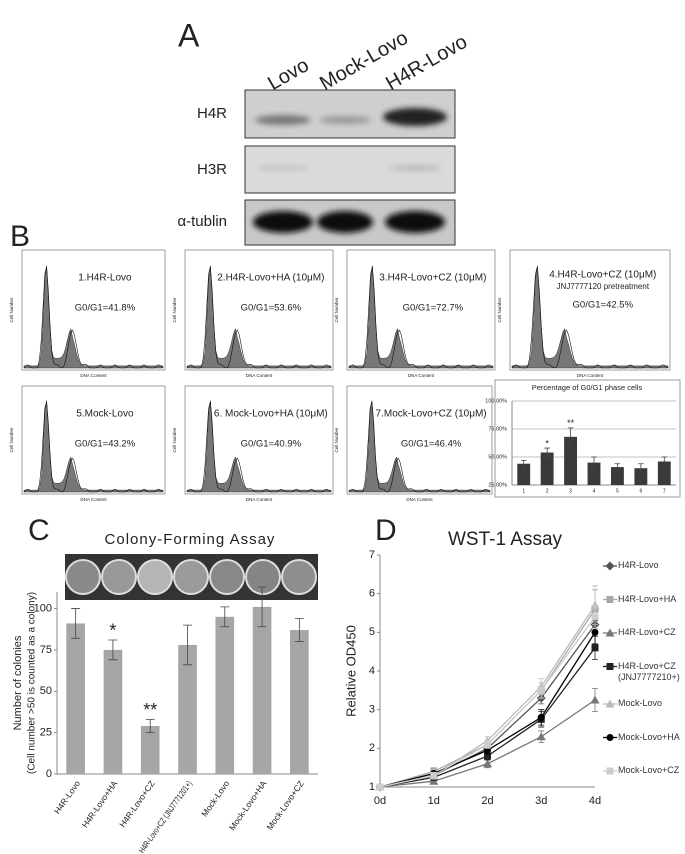 The width and height of the screenshot is (685, 854). What do you see at coordinates (649, 736) in the screenshot?
I see `legend-label: Mock-Lovo+HA` at bounding box center [649, 736].